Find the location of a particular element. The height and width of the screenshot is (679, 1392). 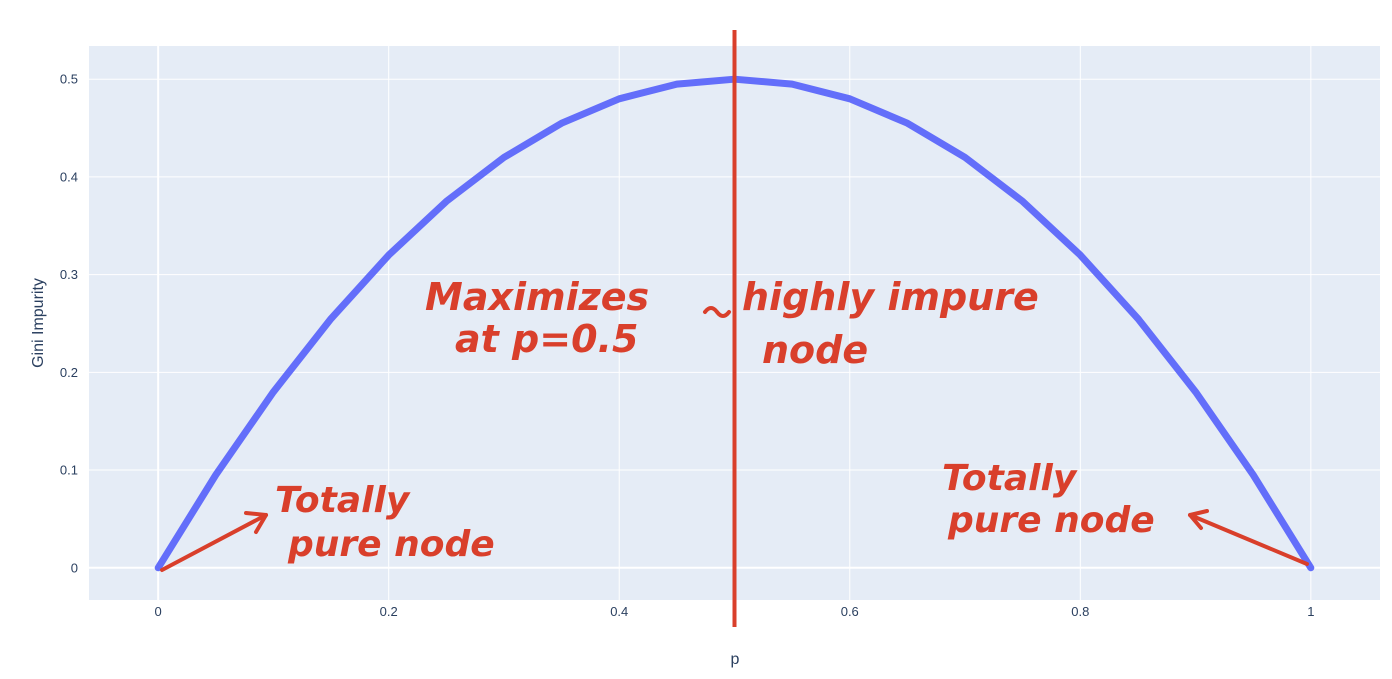

arrow-left-shaft is located at coordinates (214, 542).